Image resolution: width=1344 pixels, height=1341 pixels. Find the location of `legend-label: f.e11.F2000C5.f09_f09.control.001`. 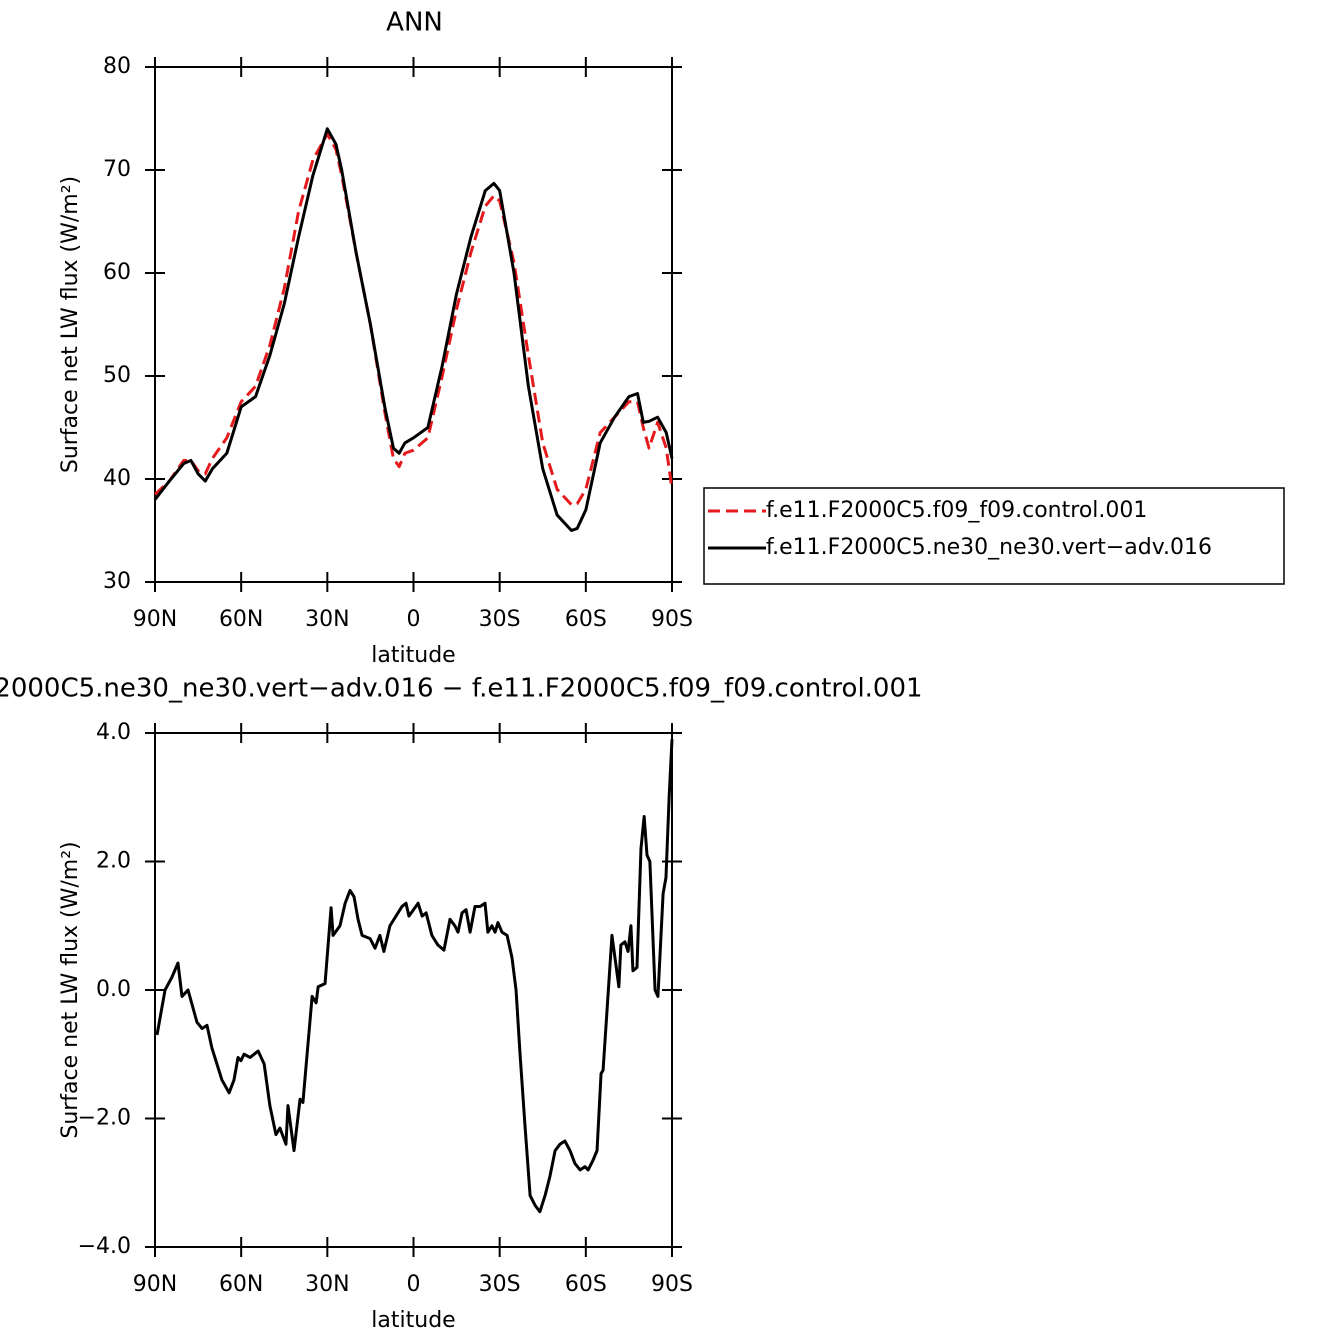

legend-label: f.e11.F2000C5.f09_f09.control.001 is located at coordinates (956, 510).